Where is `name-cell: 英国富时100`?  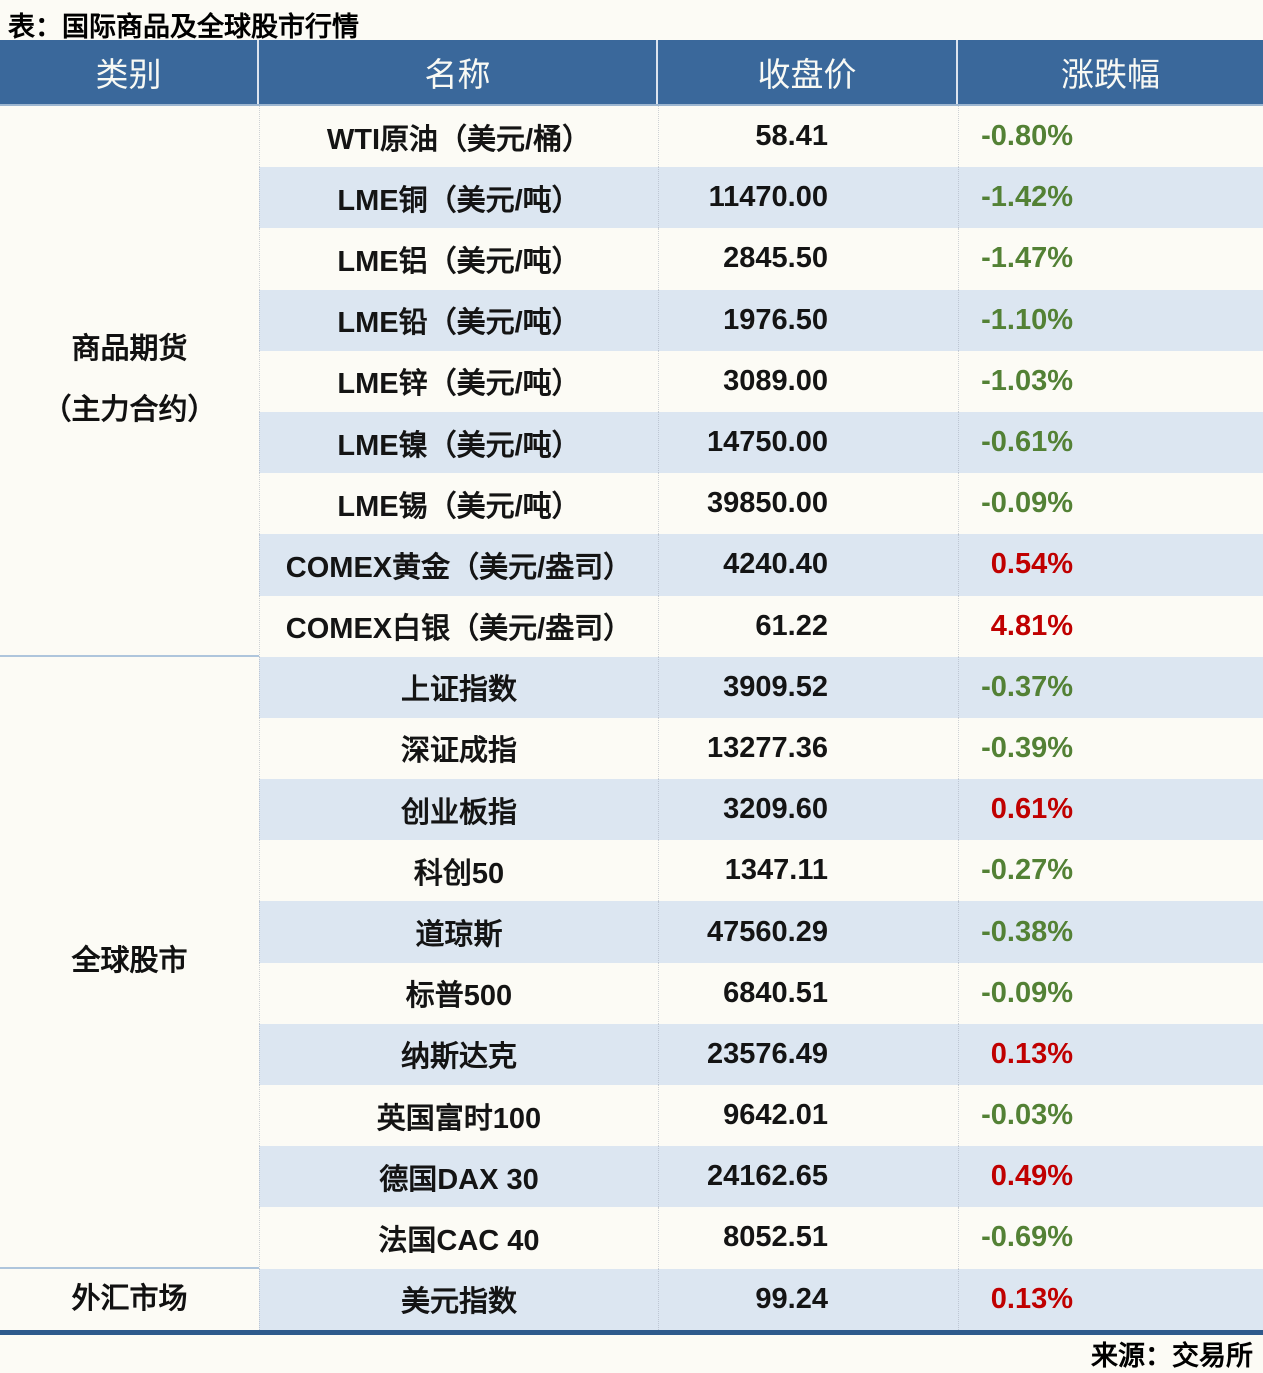
name-cell: 英国富时100 is located at coordinates (458, 1116).